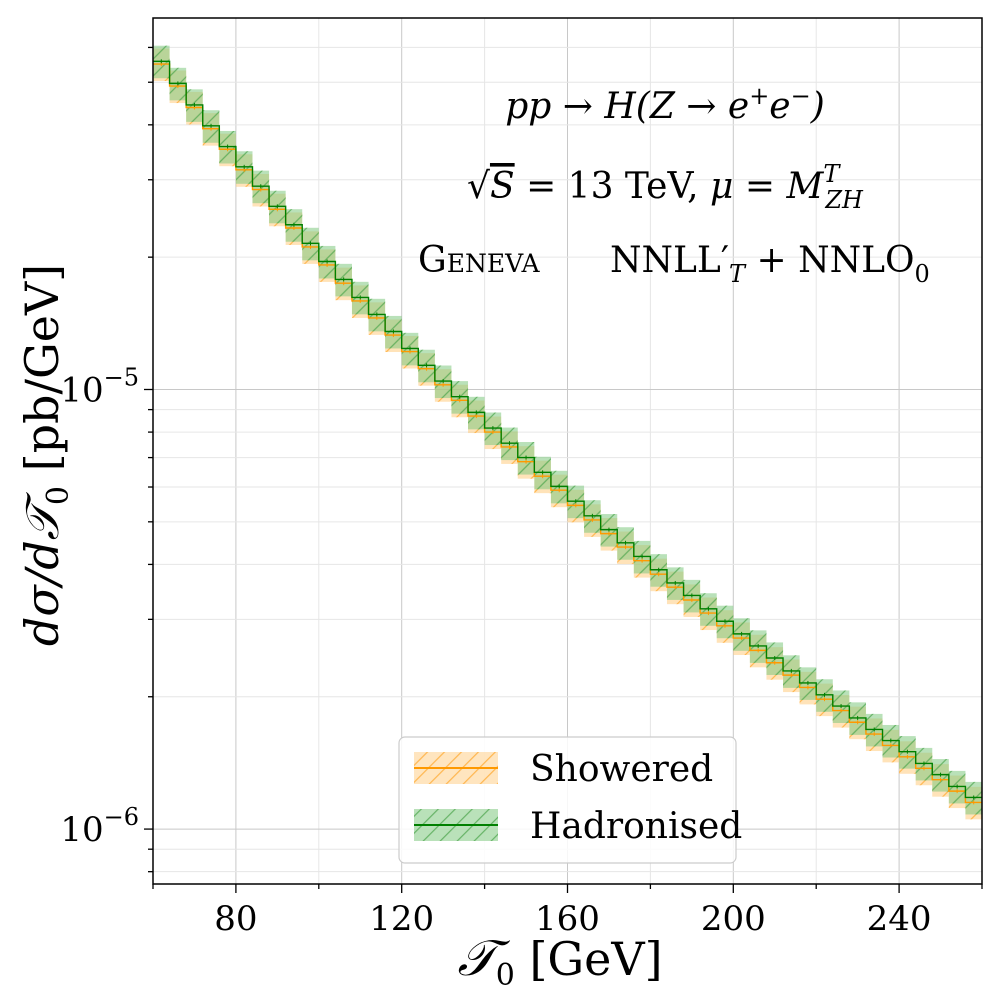 Image resolution: width=1000 pixels, height=1000 pixels. Describe the element at coordinates (665, 187) in the screenshot. I see `annotation-energy: √S = 13 TeV, μ = MT ZH` at that location.